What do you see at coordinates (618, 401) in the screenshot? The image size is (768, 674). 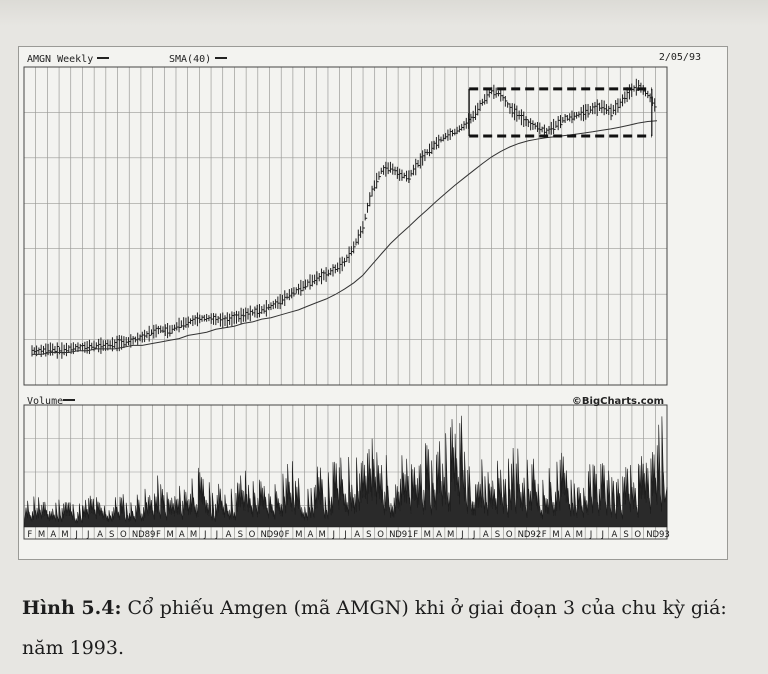 I see `bigcharts-watermark: ©BigCharts.com` at bounding box center [618, 401].